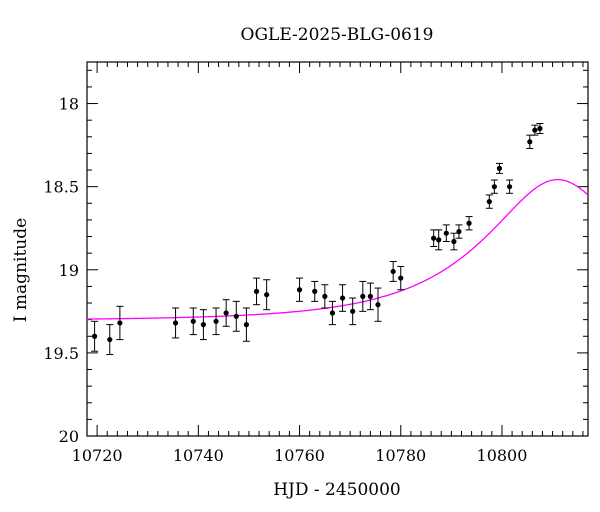  Describe the element at coordinates (21, 270) in the screenshot. I see `y-axis-label: I magnitude` at that location.